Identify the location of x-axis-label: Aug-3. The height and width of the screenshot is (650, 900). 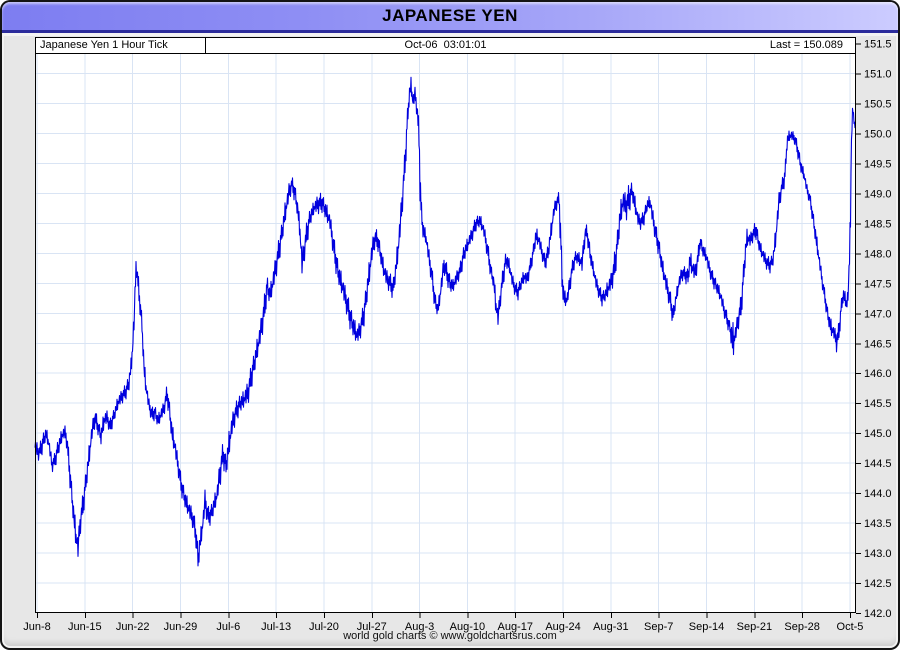
(419, 627).